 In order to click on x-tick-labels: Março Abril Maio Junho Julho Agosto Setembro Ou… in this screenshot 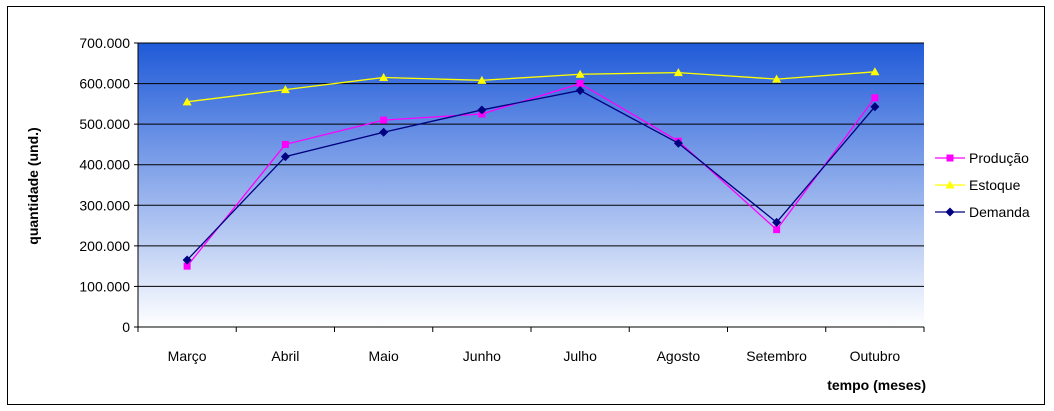, I will do `click(531, 345)`.